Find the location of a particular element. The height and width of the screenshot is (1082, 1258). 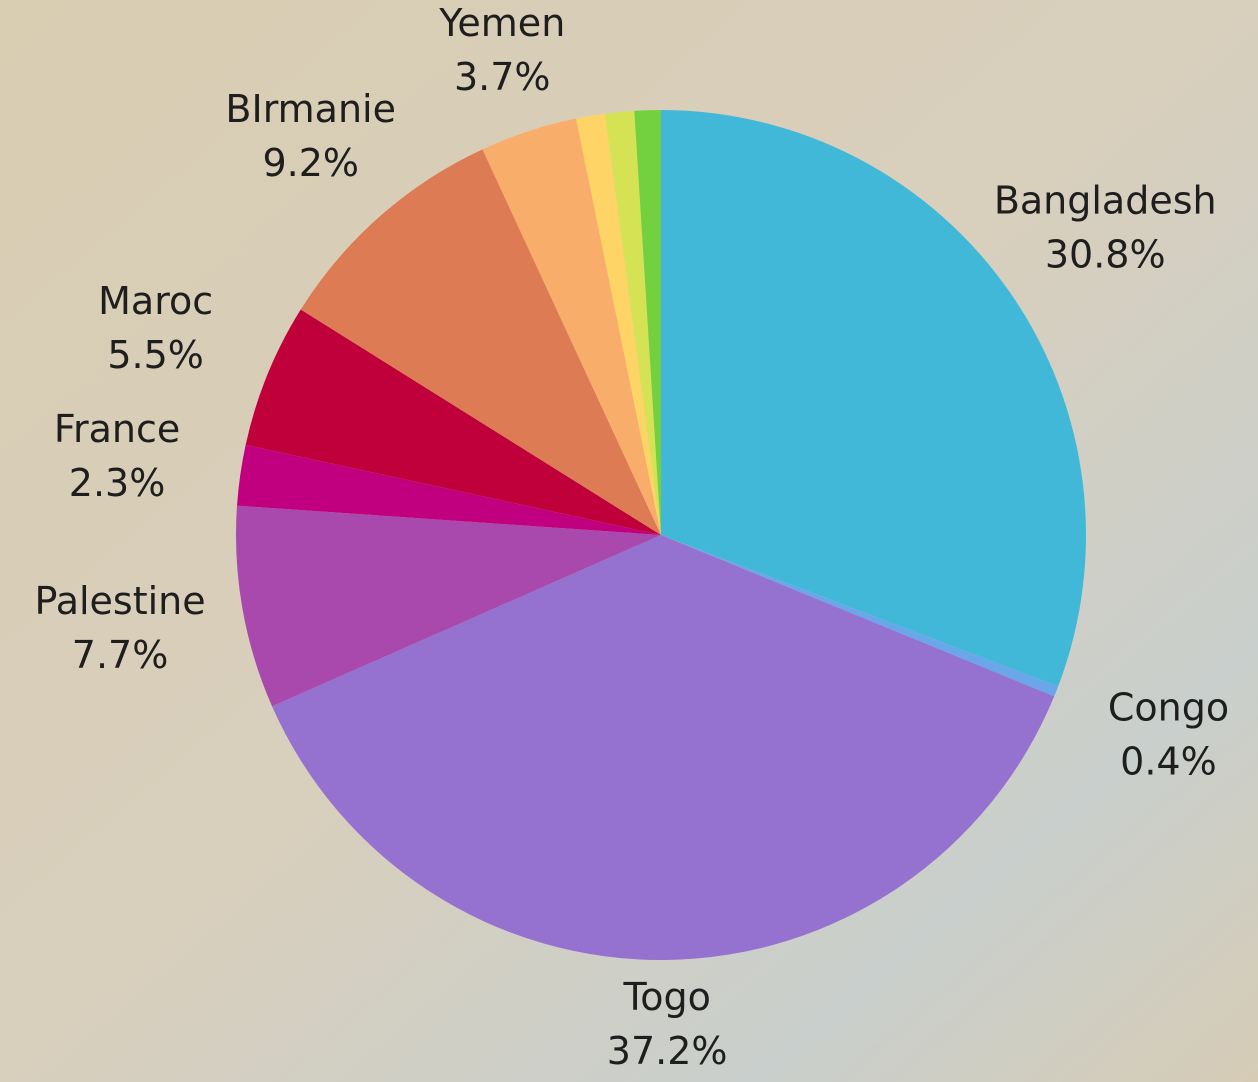

slice-value-label: 0.4% is located at coordinates (1168, 761).